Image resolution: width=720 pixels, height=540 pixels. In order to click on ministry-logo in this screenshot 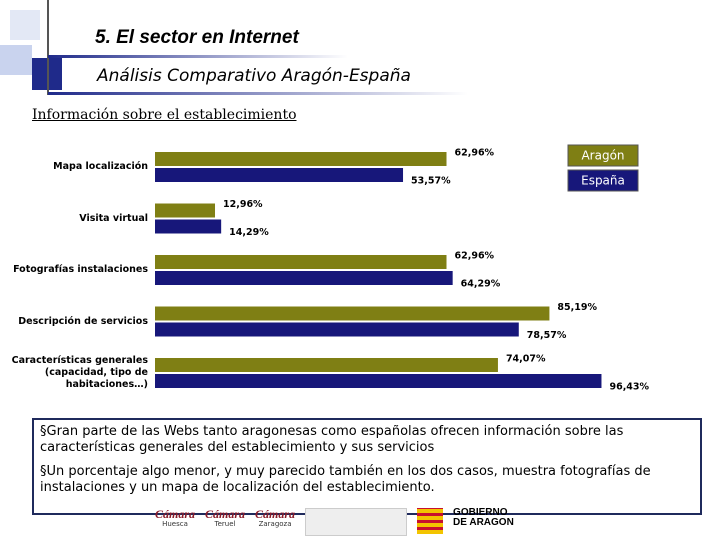, I will do `click(356, 522)`.